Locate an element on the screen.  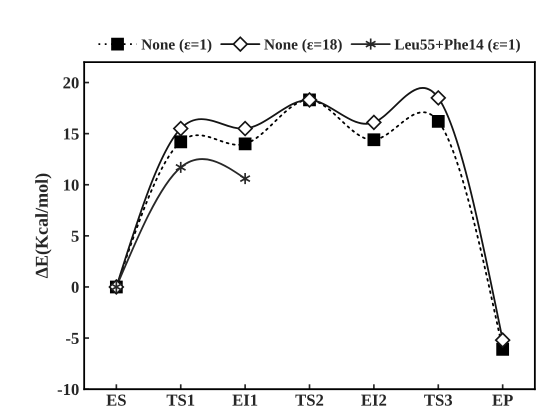
y-tick-label: -10 is located at coordinates (68, 390).